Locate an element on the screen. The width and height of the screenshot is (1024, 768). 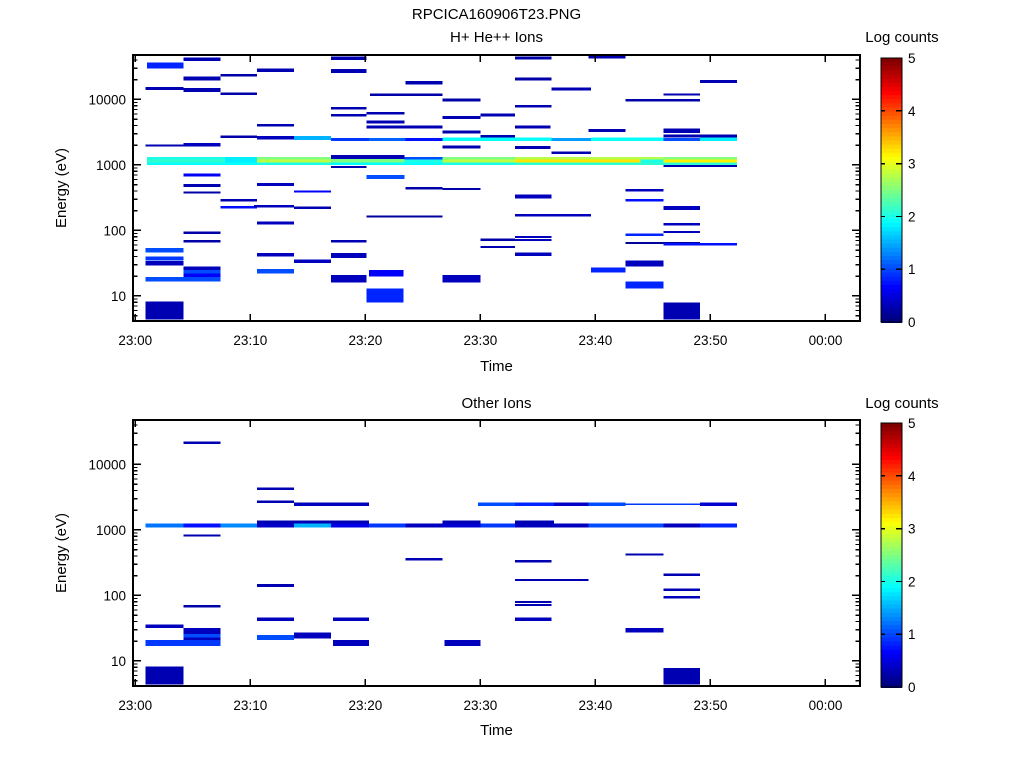
x-tick-label: 23:50 is located at coordinates (711, 340).